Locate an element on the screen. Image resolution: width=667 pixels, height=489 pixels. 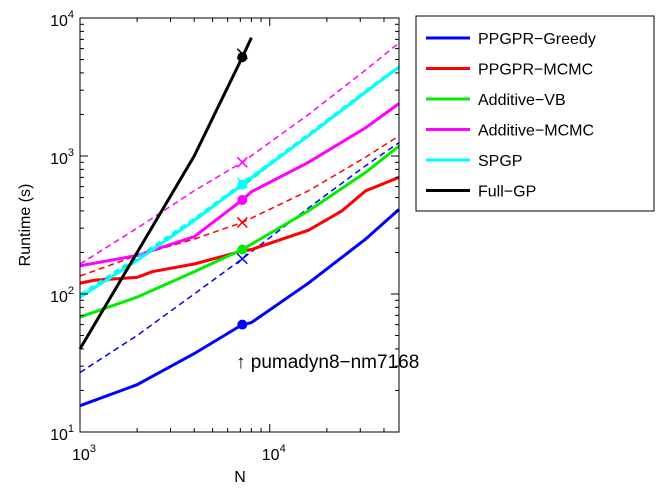
x-axis-label: N is located at coordinates (240, 477).